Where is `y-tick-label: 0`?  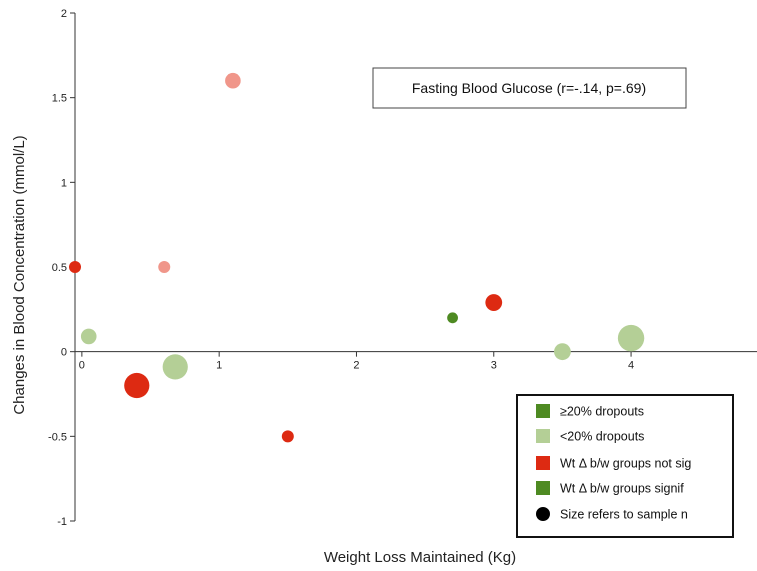
y-tick-label: 0 is located at coordinates (64, 353).